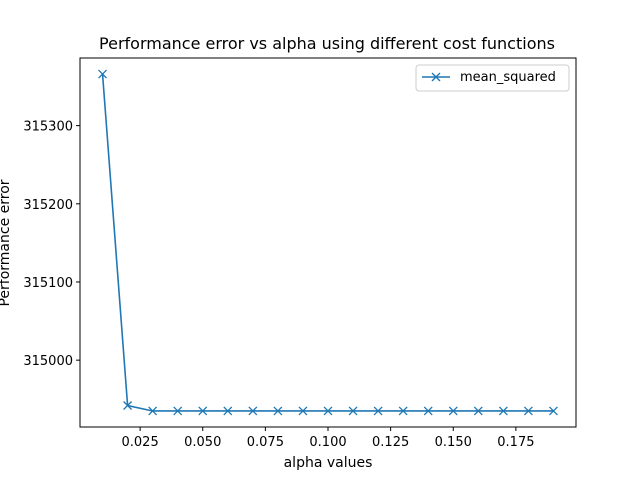  Describe the element at coordinates (202, 442) in the screenshot. I see `x-tick-label: 0.050` at that location.